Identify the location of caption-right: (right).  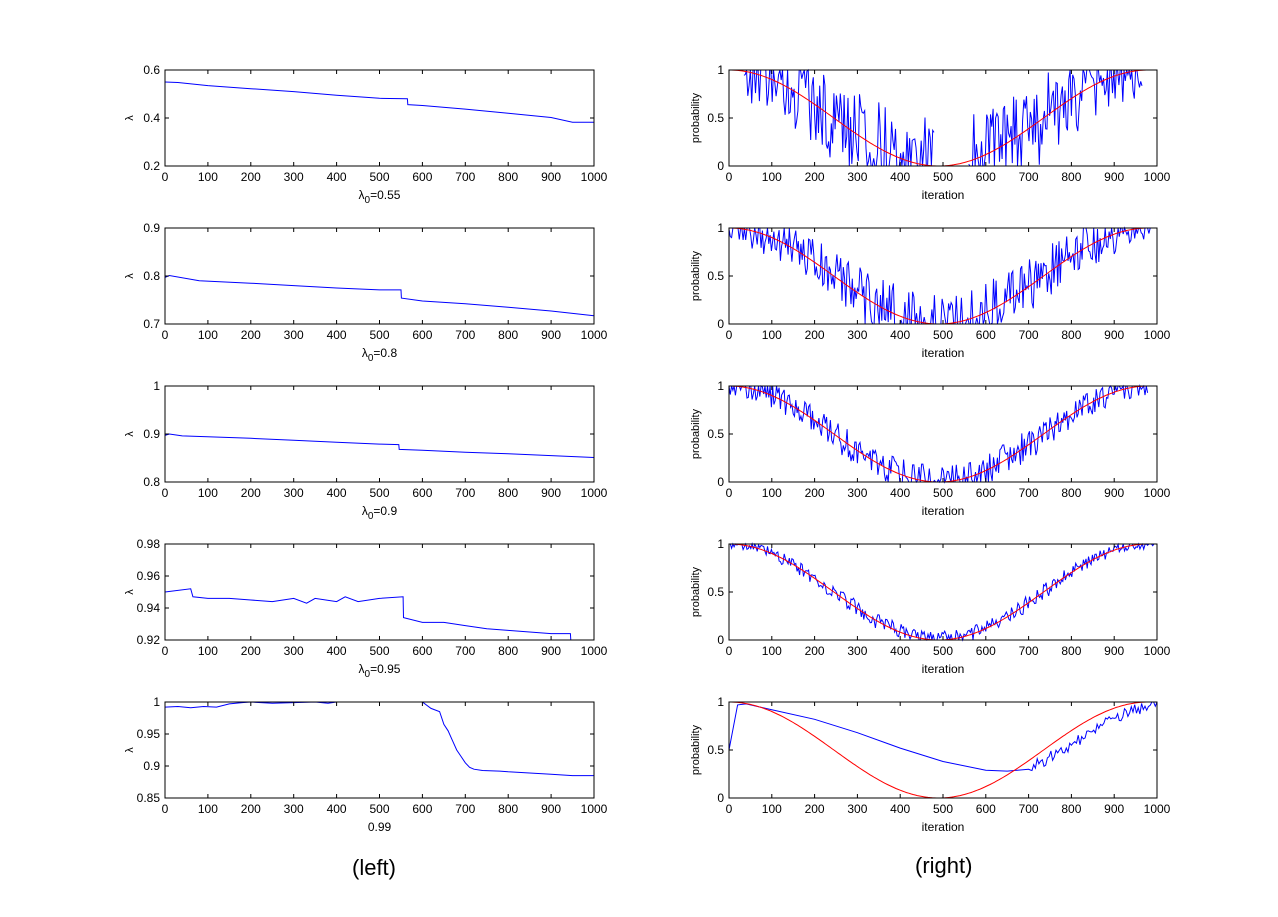
(944, 865).